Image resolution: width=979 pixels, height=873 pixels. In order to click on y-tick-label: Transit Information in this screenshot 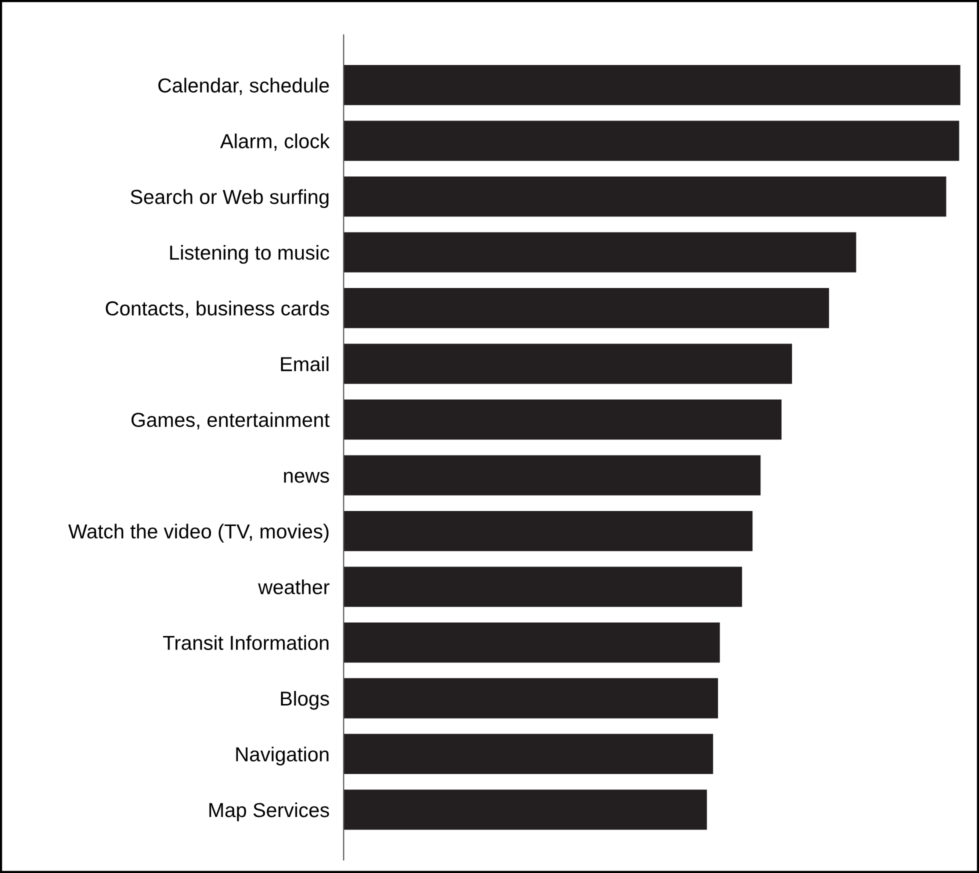, I will do `click(245, 642)`.